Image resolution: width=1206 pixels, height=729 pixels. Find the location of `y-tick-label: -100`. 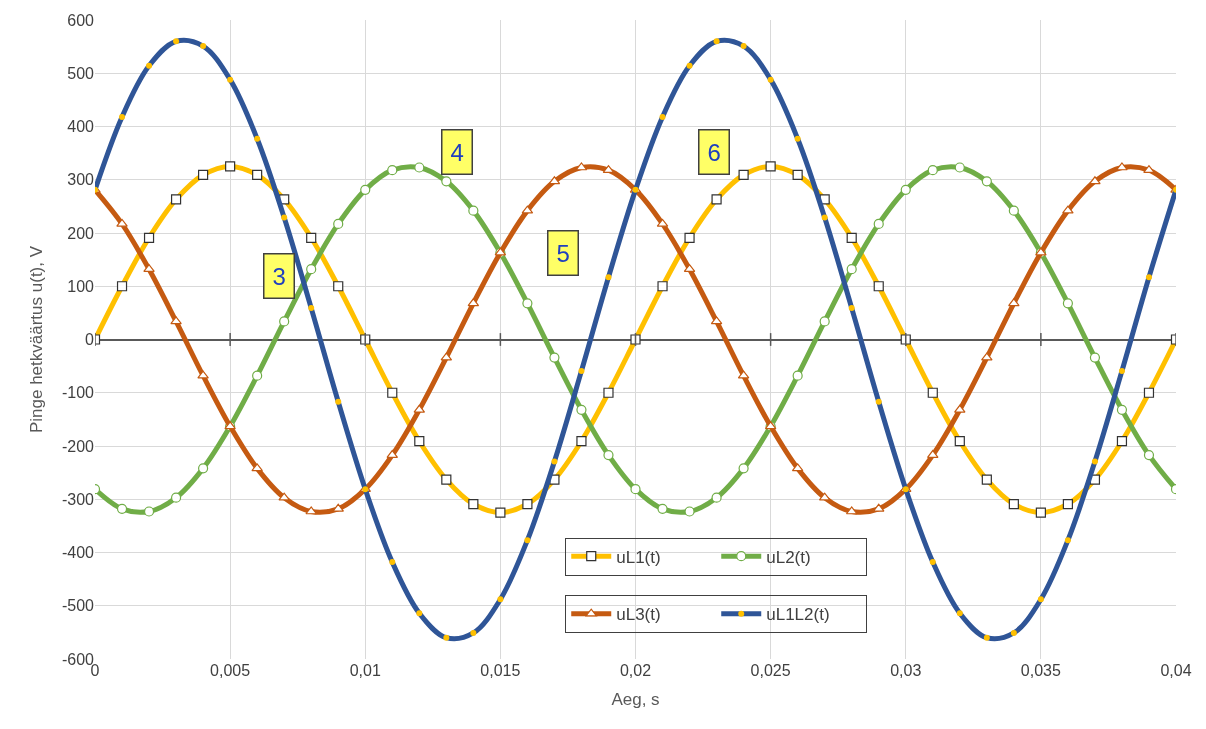

y-tick-label: -100 is located at coordinates (78, 393).